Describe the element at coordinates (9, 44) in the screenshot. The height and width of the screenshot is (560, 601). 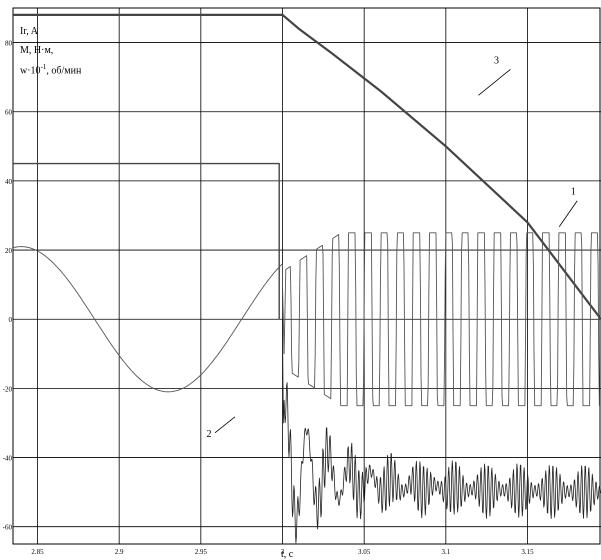
I see `y-tick-label: 80` at that location.